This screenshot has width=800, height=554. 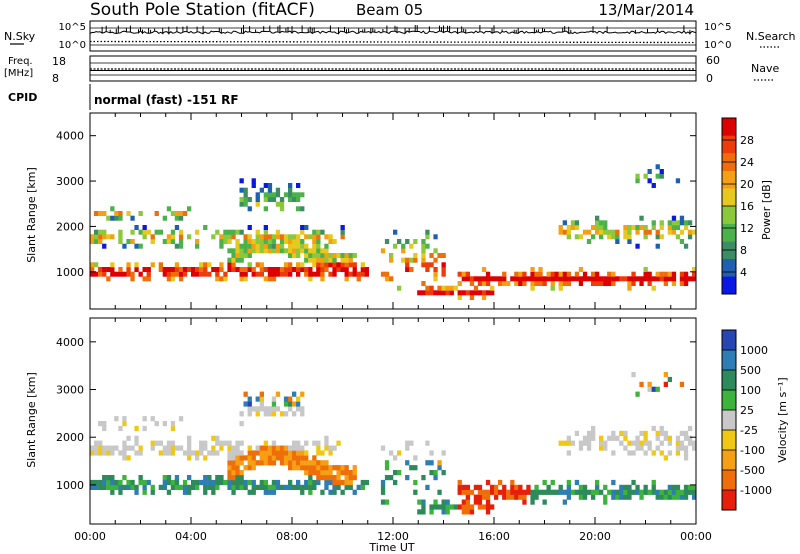 What do you see at coordinates (709, 78) in the screenshot?
I see `nave-tick-low: 0` at bounding box center [709, 78].